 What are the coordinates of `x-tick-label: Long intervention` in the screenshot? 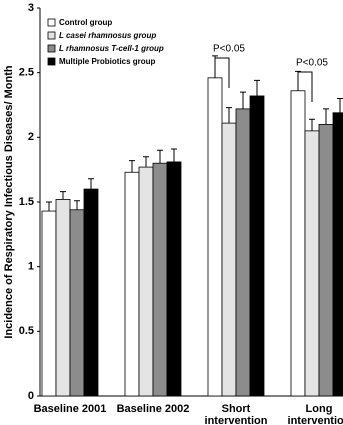 It's located at (315, 414).